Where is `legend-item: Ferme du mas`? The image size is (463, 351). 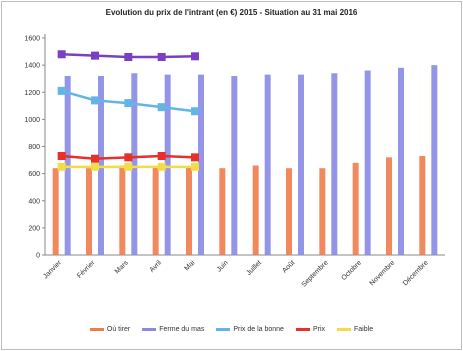
legend-item: Ferme du mas is located at coordinates (173, 329).